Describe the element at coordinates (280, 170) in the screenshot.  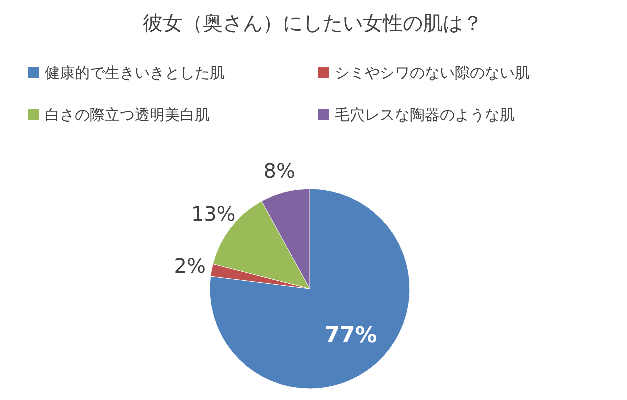
I see `data-label: 8%` at that location.